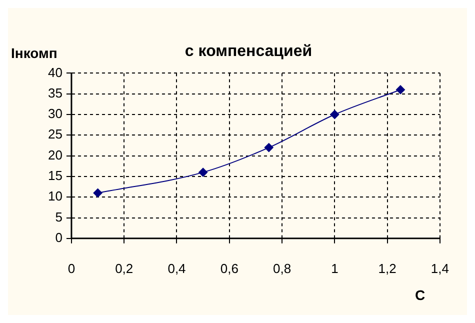  Describe the element at coordinates (55, 72) in the screenshot. I see `y-tick-label: 40` at that location.